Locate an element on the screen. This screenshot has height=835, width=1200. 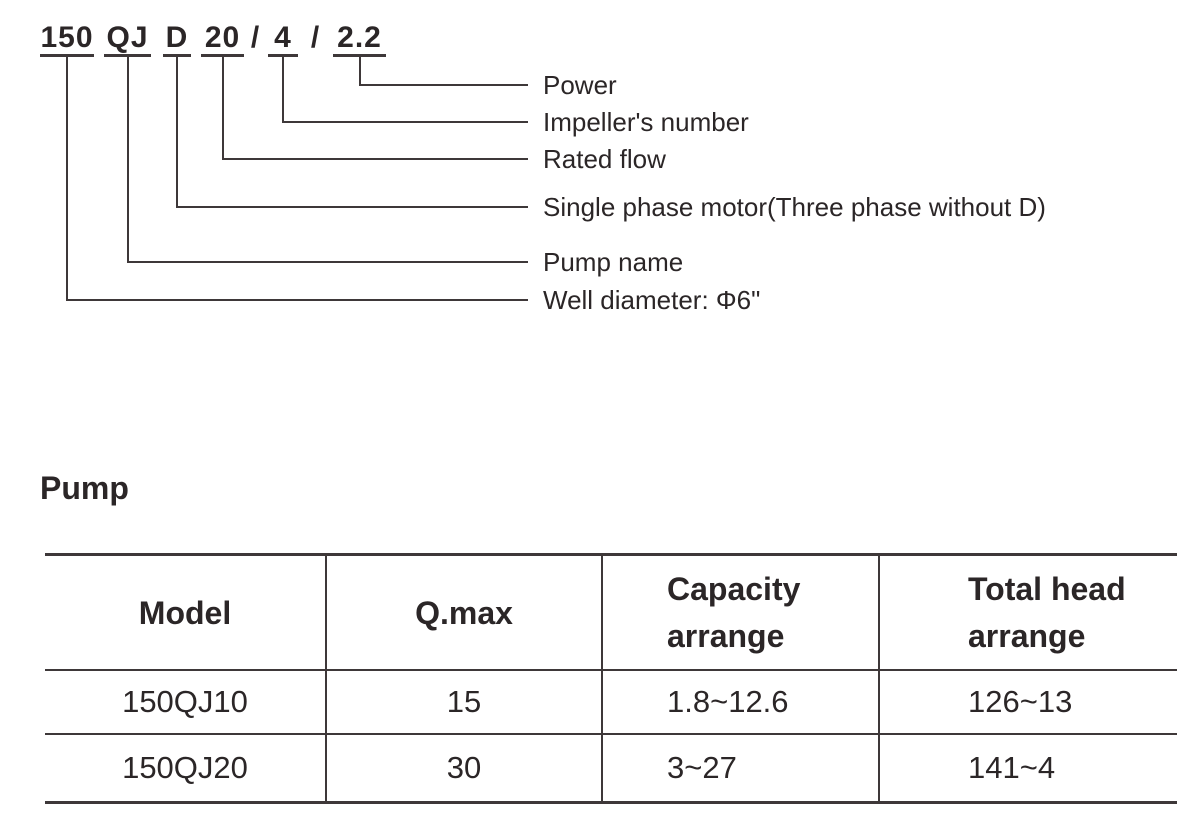
cell-capacity-row2: 3~27 is located at coordinates (741, 768).